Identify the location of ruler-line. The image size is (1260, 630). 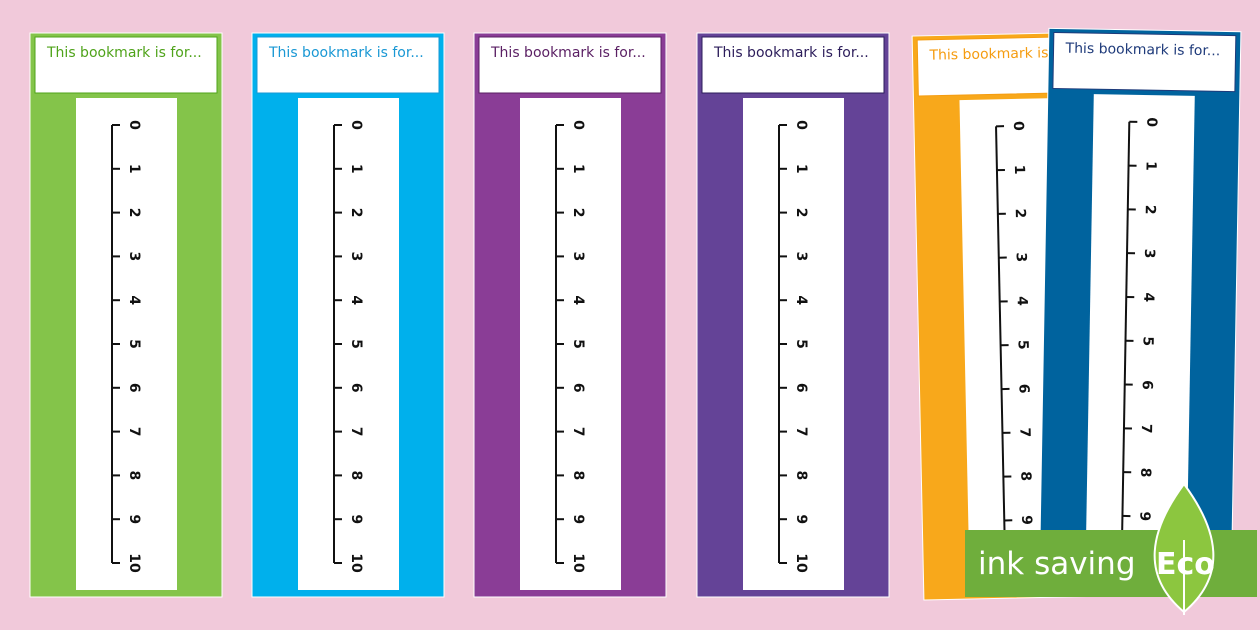
(1125, 340).